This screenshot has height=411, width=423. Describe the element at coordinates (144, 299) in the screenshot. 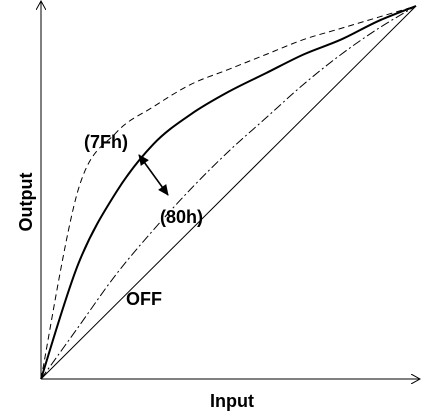

I see `label-off: OFF` at that location.